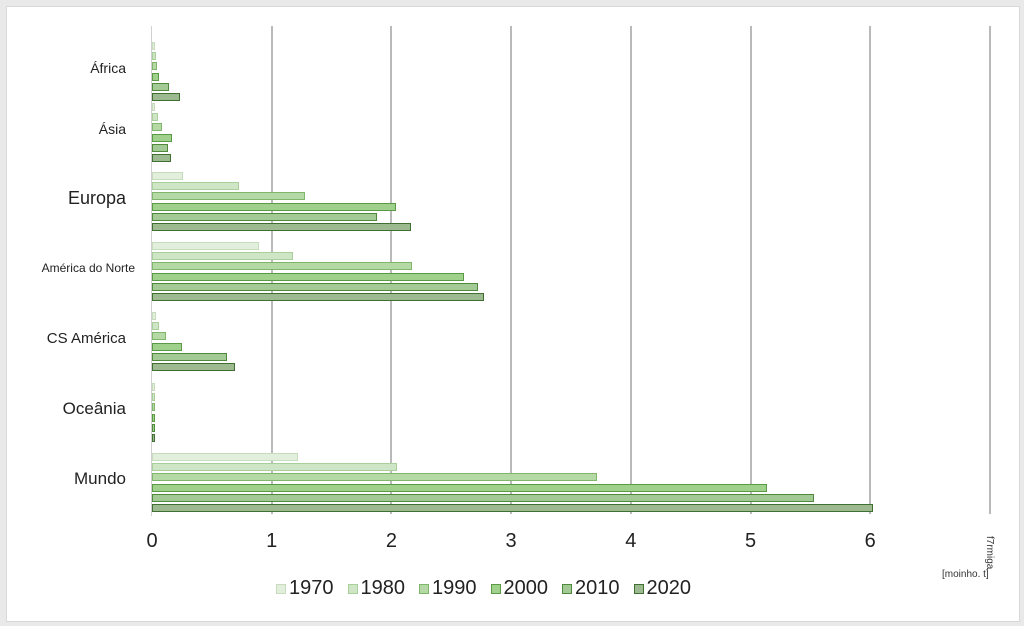 This screenshot has width=1024, height=626. Describe the element at coordinates (511, 541) in the screenshot. I see `x-tick-label: 3` at that location.